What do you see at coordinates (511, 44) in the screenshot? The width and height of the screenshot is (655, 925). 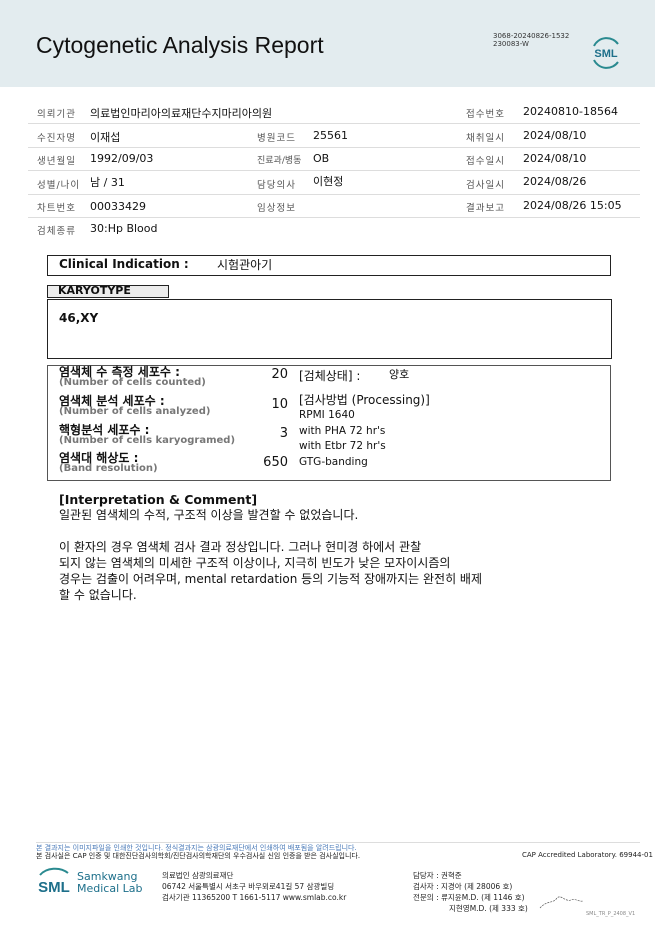 I see `code-line: 230083-W` at bounding box center [511, 44].